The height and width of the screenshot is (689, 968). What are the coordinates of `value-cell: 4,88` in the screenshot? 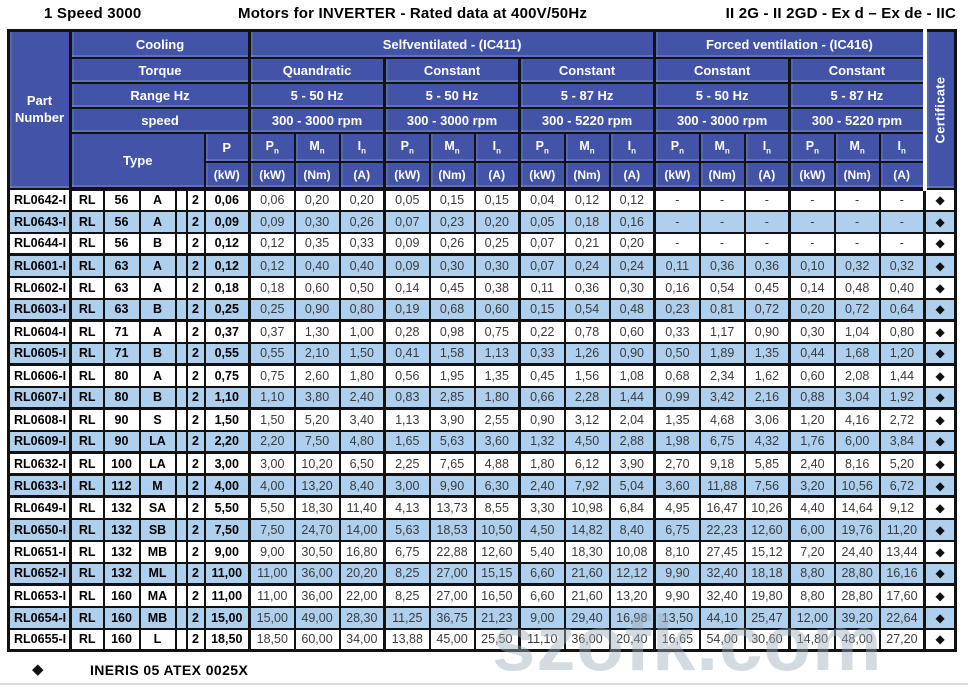 It's located at (497, 463).